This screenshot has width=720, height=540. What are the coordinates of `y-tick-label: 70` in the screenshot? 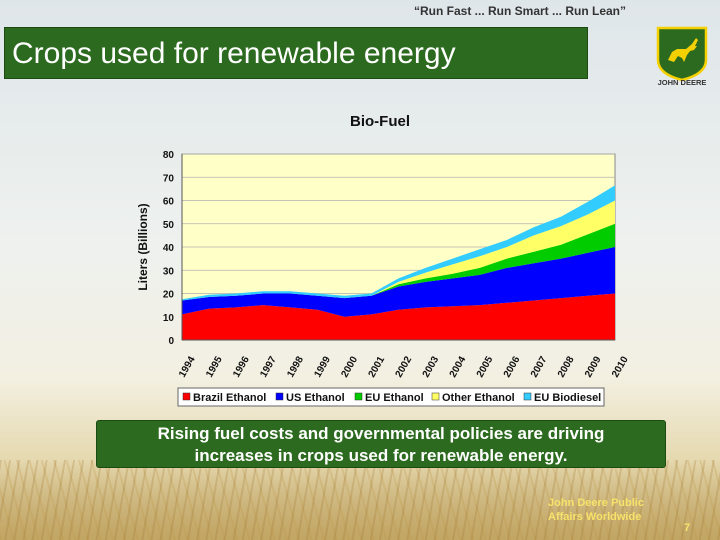 It's located at (169, 178).